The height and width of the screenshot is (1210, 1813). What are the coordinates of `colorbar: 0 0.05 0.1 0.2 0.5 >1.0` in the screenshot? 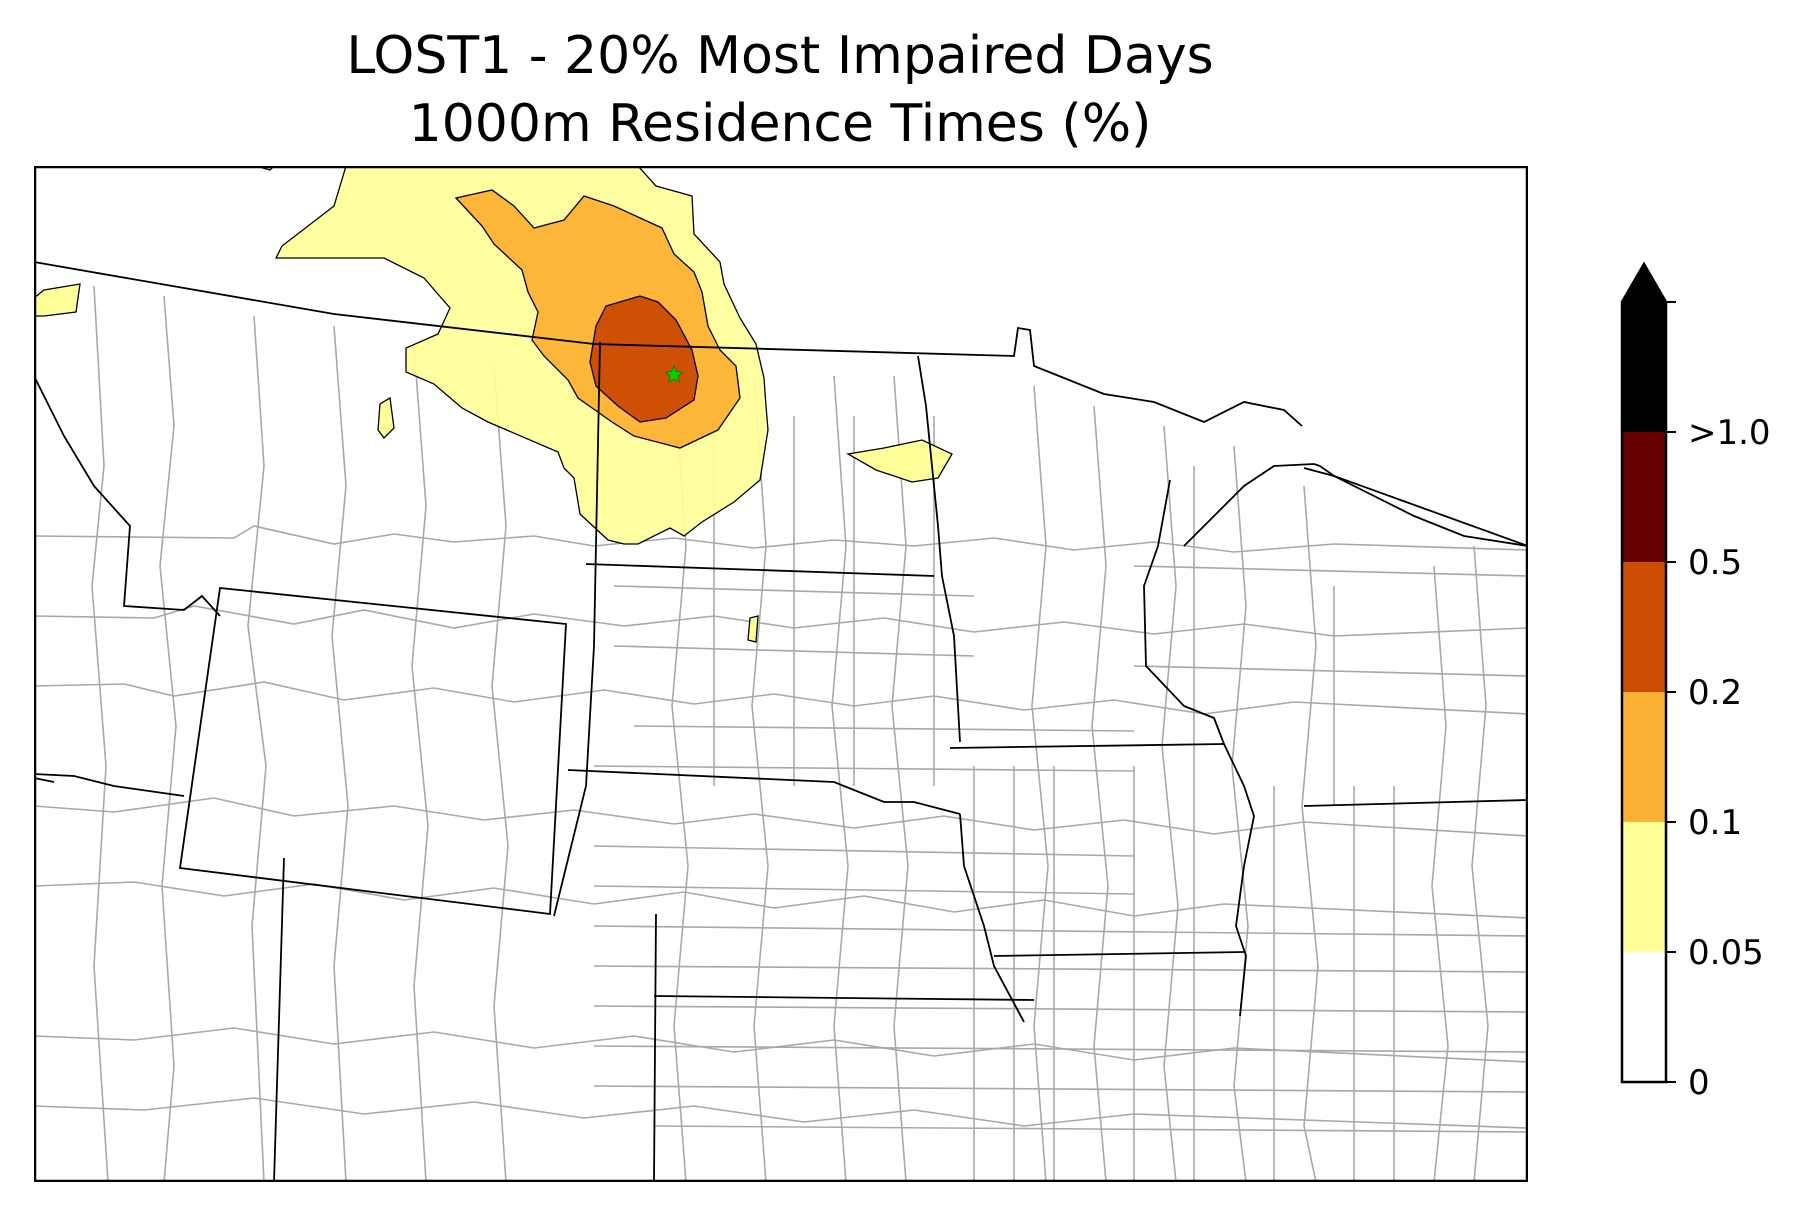 It's located at (1695, 679).